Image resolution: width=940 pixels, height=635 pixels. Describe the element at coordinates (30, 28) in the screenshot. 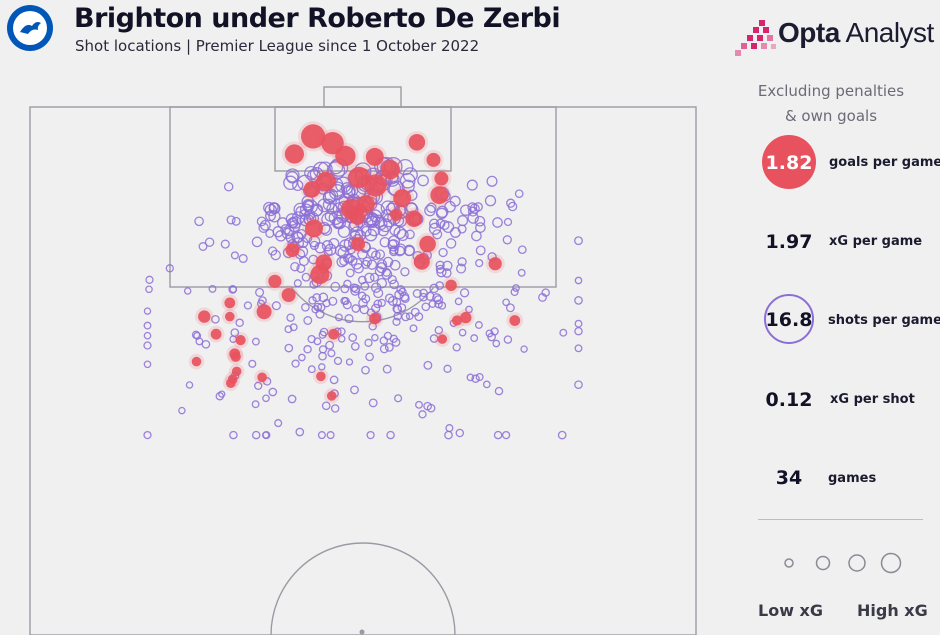

I see `brighton-crest-icon` at that location.